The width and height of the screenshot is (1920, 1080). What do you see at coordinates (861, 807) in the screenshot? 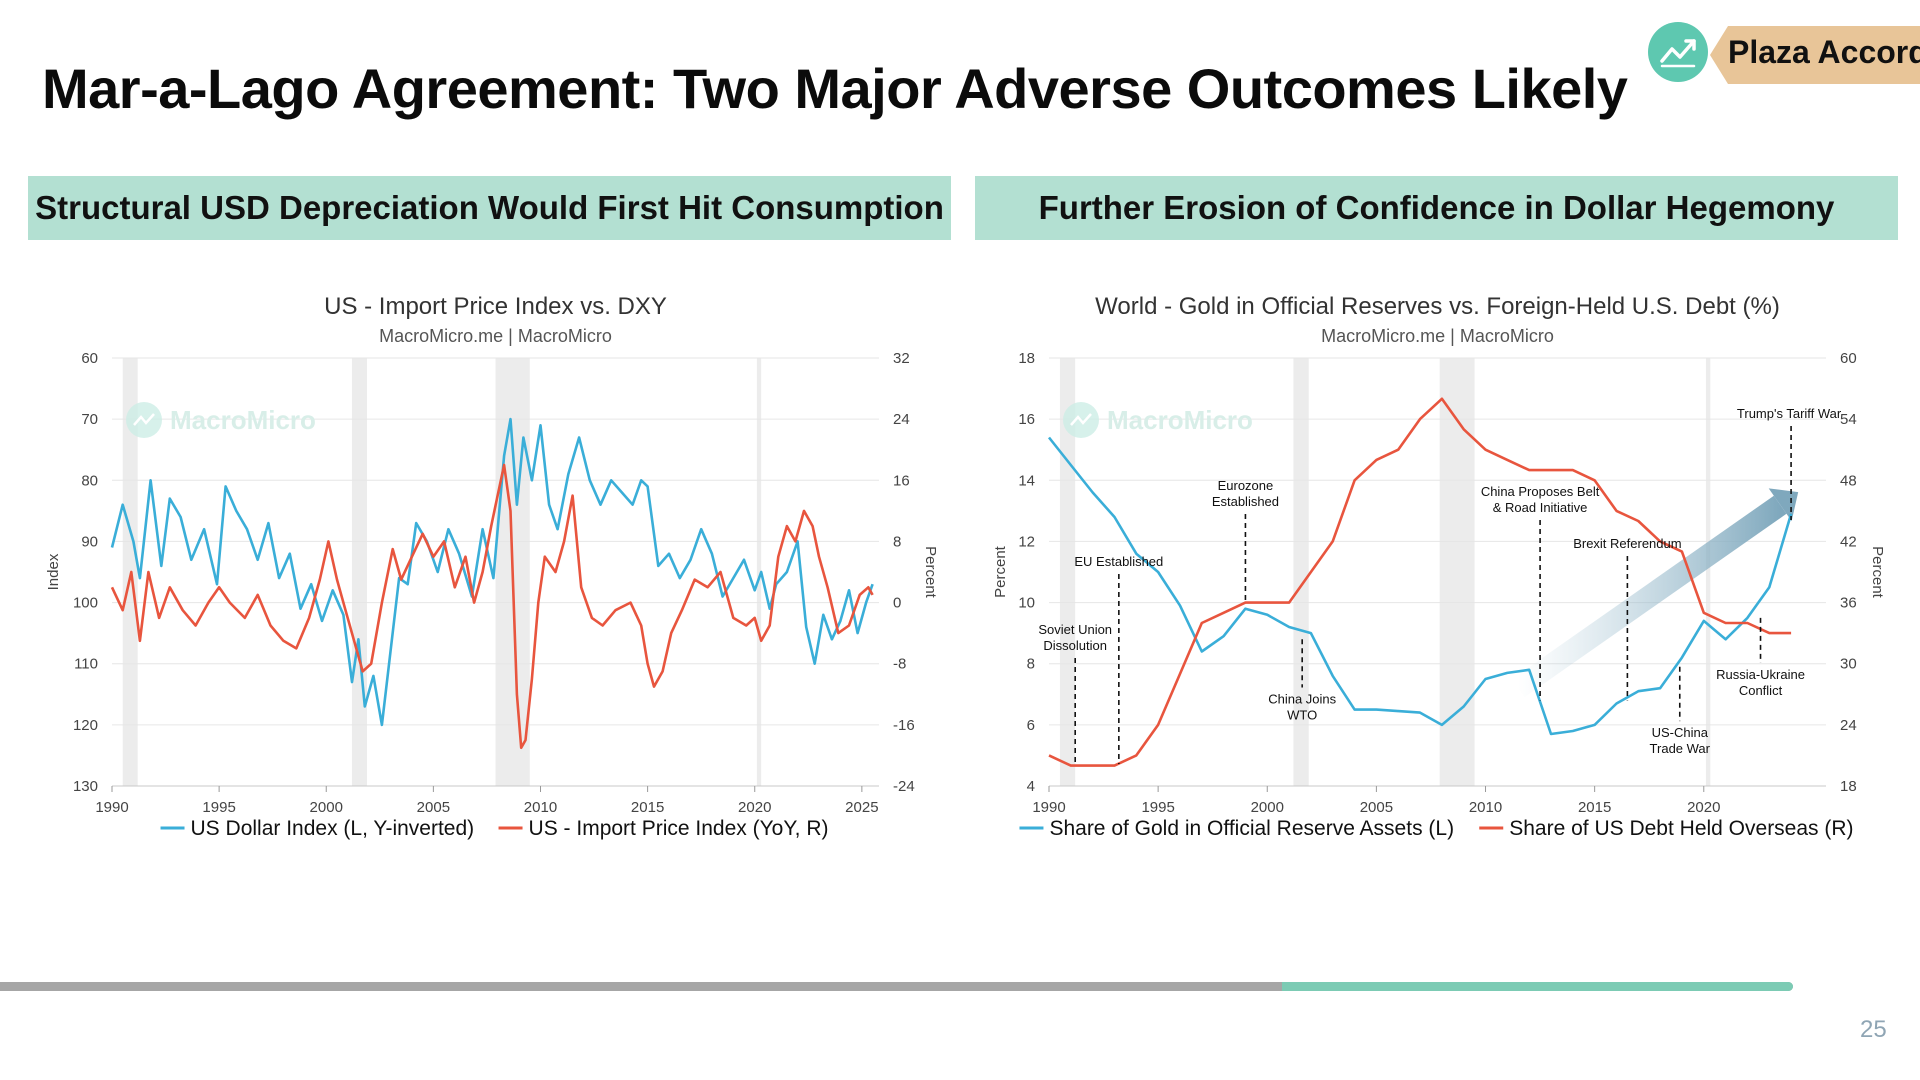
I see `x-tick-label: 2025` at bounding box center [861, 807].